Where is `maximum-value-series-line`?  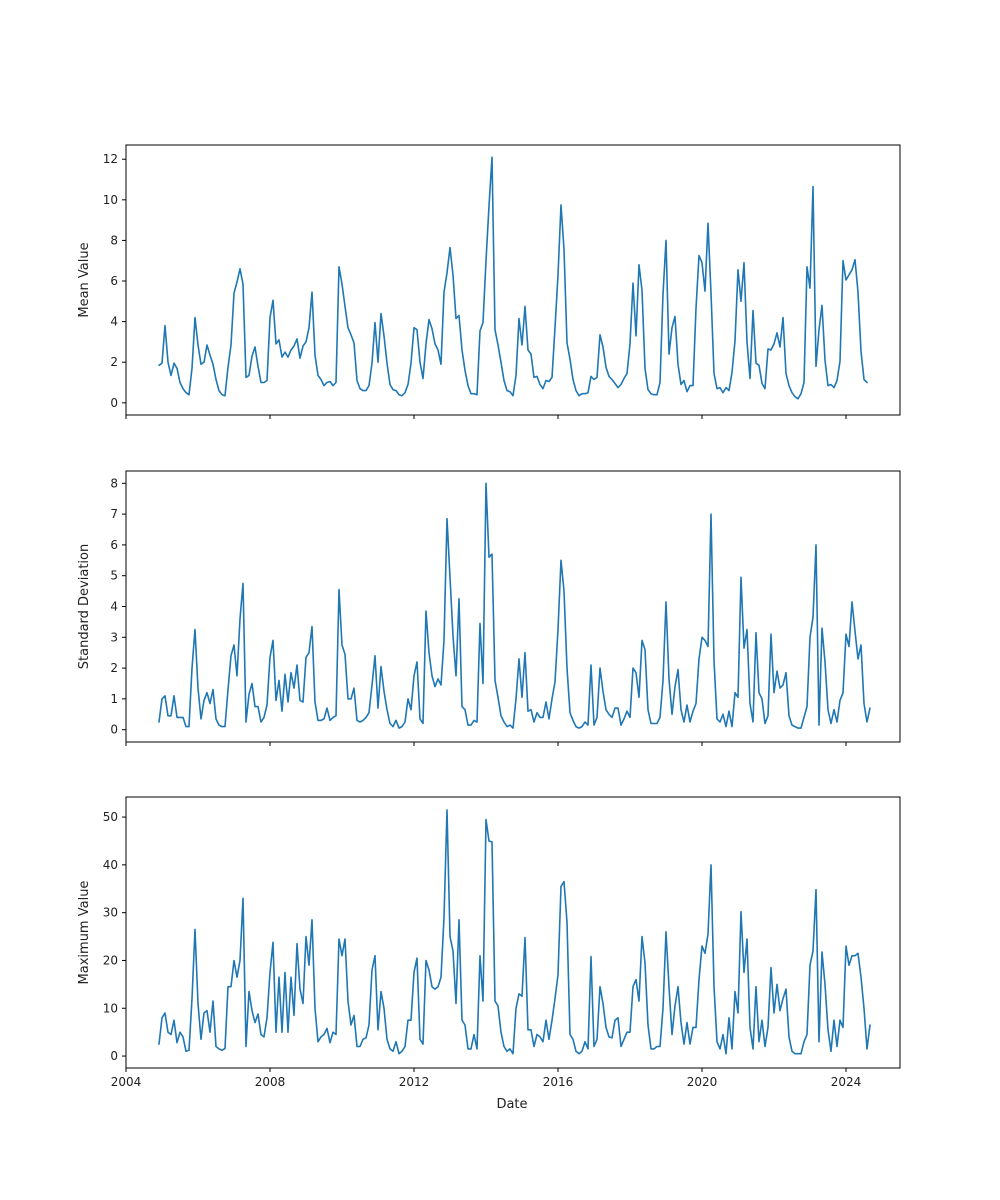
maximum-value-series-line is located at coordinates (514, 932).